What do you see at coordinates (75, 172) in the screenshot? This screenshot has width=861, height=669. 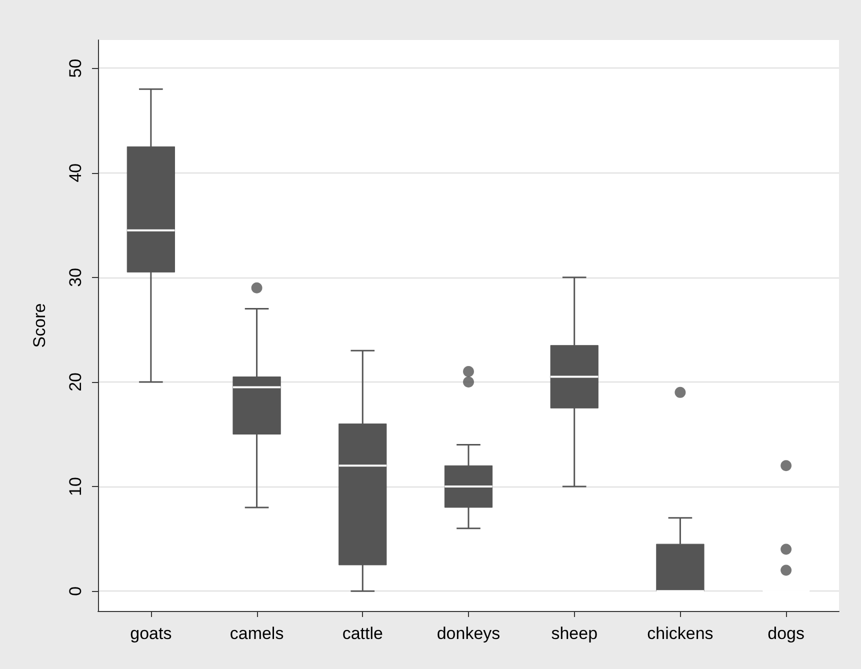 I see `y-tick-label: 40` at bounding box center [75, 172].